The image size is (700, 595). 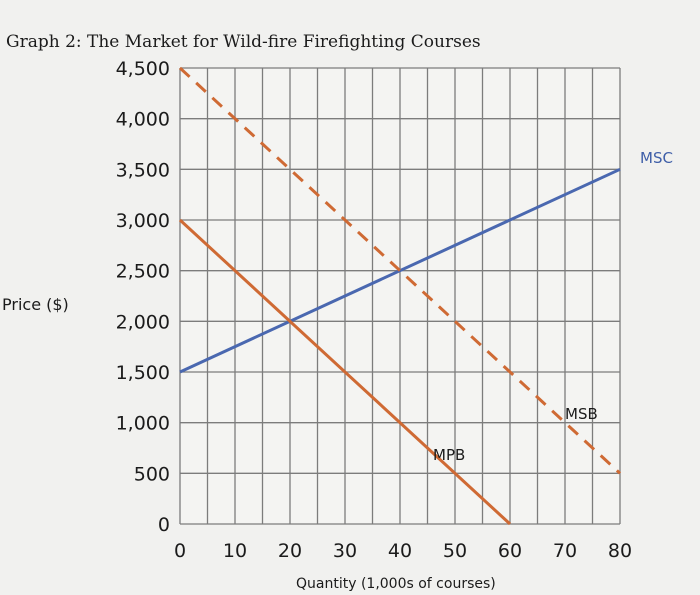 I want to click on x-tick-label: 50, so click(x=455, y=551).